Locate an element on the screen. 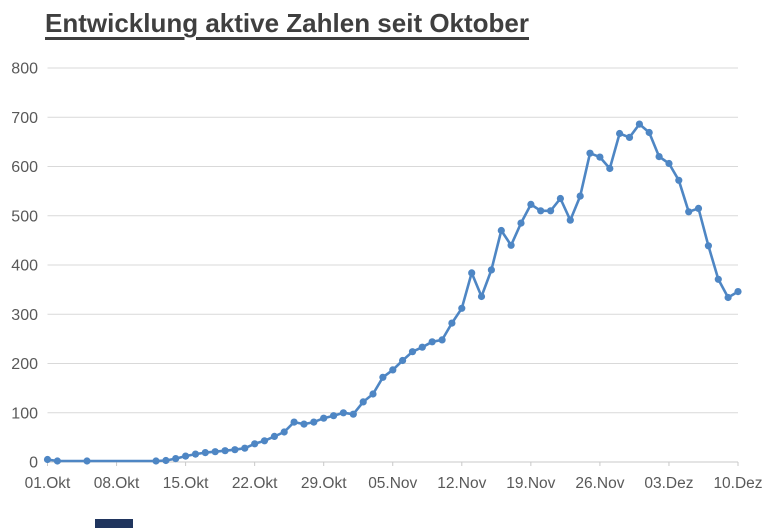 The height and width of the screenshot is (528, 768). y-tick-label-400: 400 is located at coordinates (24, 266).